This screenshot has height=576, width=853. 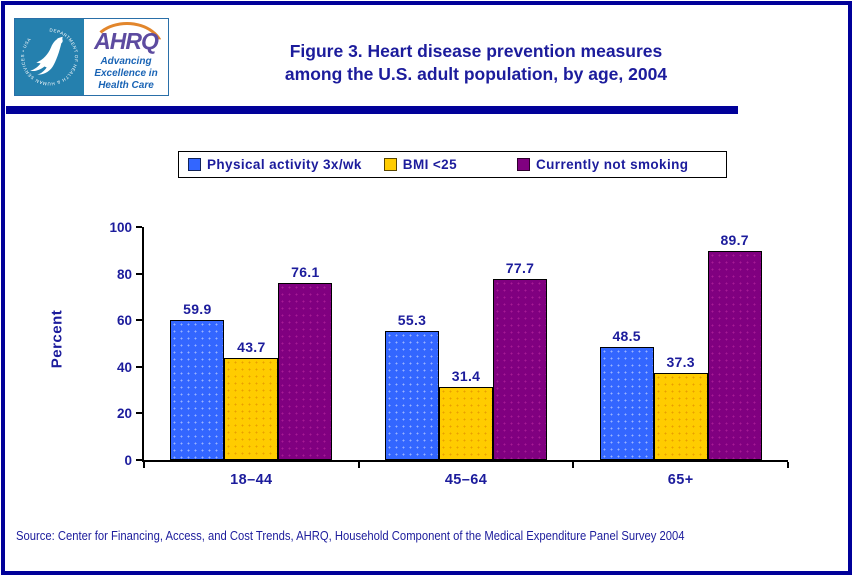 What do you see at coordinates (626, 336) in the screenshot?
I see `bar-value-label: 48.5` at bounding box center [626, 336].